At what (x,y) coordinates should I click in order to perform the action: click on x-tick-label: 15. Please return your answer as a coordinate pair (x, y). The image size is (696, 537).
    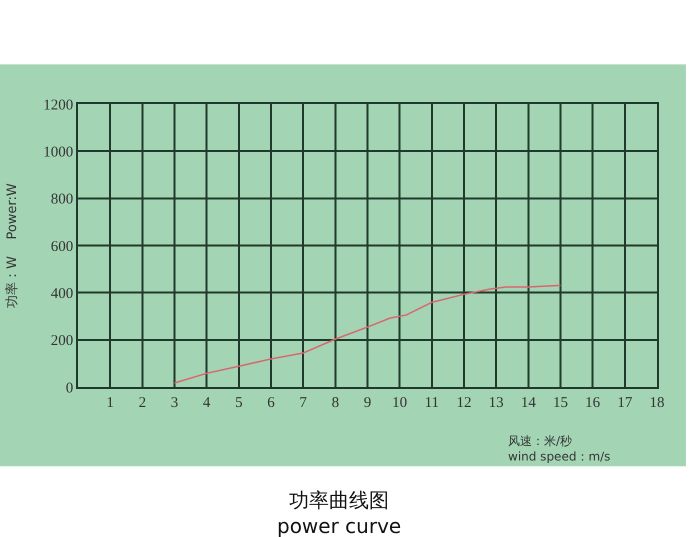
    Looking at the image, I should click on (560, 402).